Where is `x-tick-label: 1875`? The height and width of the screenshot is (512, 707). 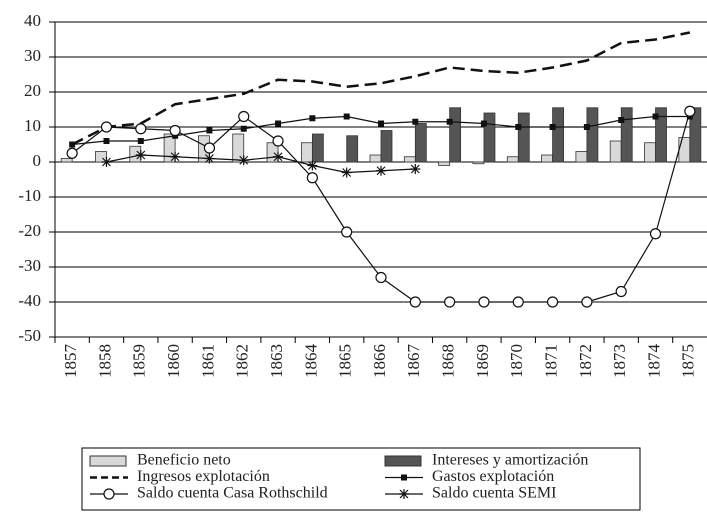
x-tick-label: 1875 is located at coordinates (688, 361).